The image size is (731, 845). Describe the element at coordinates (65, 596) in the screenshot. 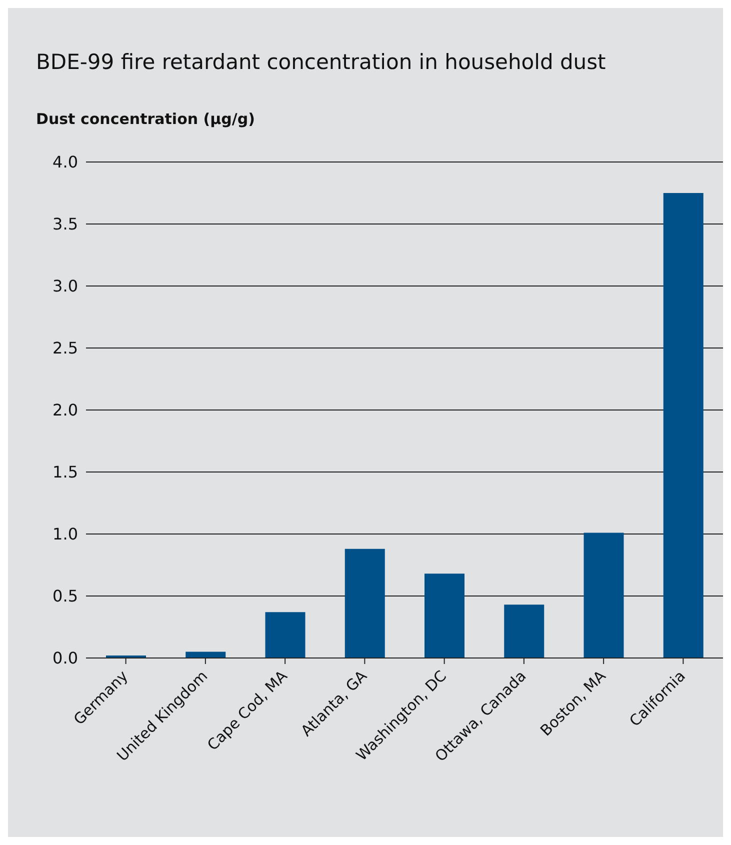

I see `y-tick-label: 0.5` at that location.